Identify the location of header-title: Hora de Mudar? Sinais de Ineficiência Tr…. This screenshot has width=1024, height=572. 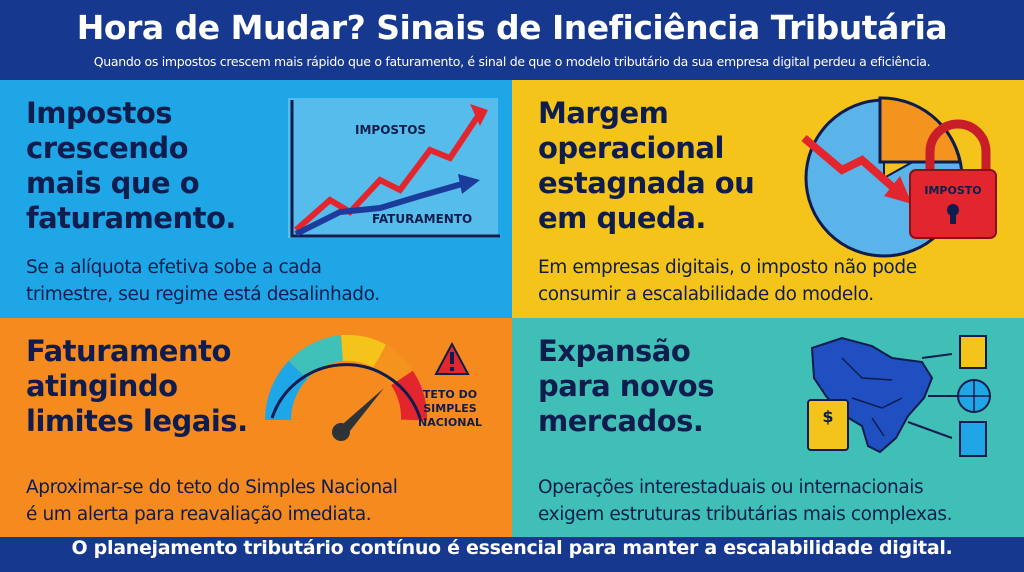
(512, 27).